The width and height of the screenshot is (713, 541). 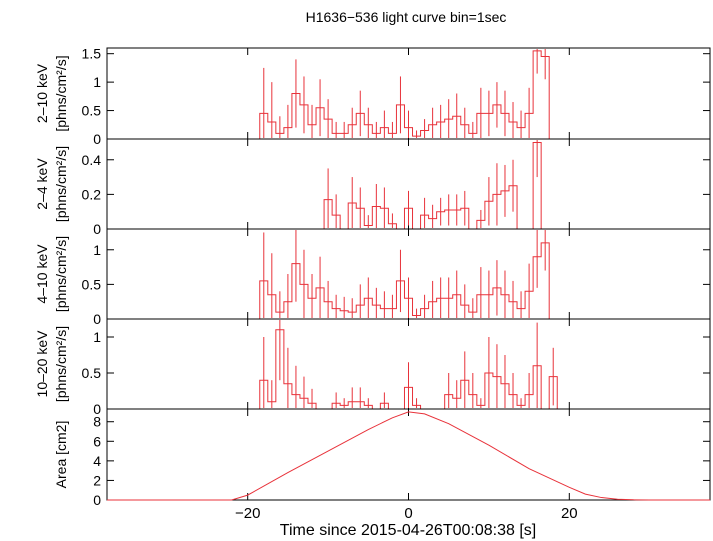 I want to click on y-tick-label: 6, so click(x=97, y=441).